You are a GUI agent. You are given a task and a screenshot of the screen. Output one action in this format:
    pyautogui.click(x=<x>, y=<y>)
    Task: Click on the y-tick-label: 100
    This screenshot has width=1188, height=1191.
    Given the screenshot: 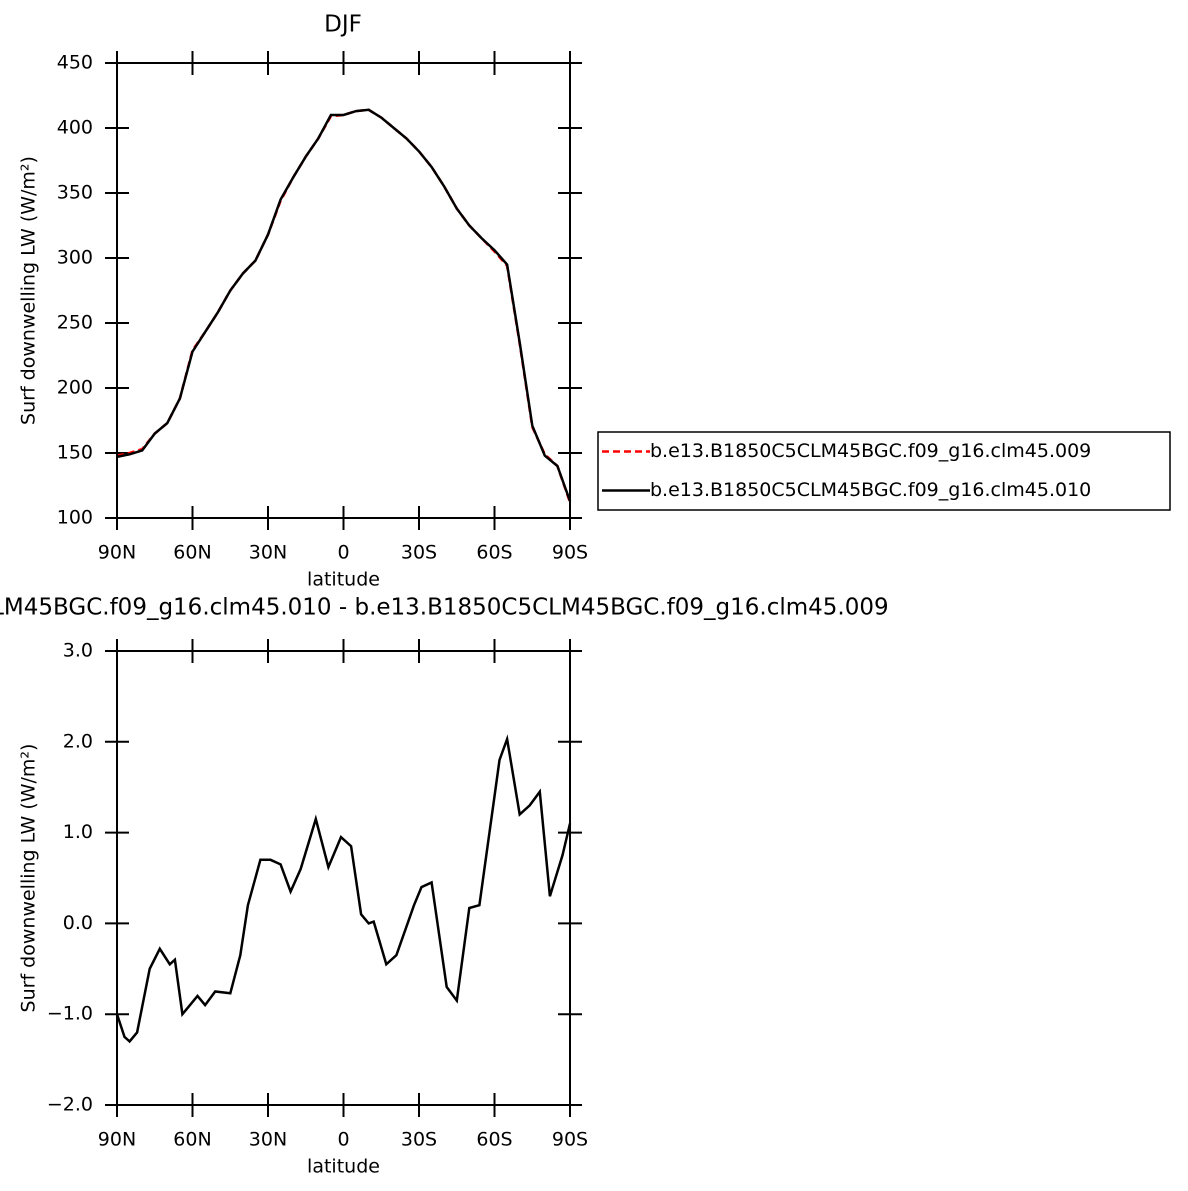 What is the action you would take?
    pyautogui.click(x=75, y=518)
    